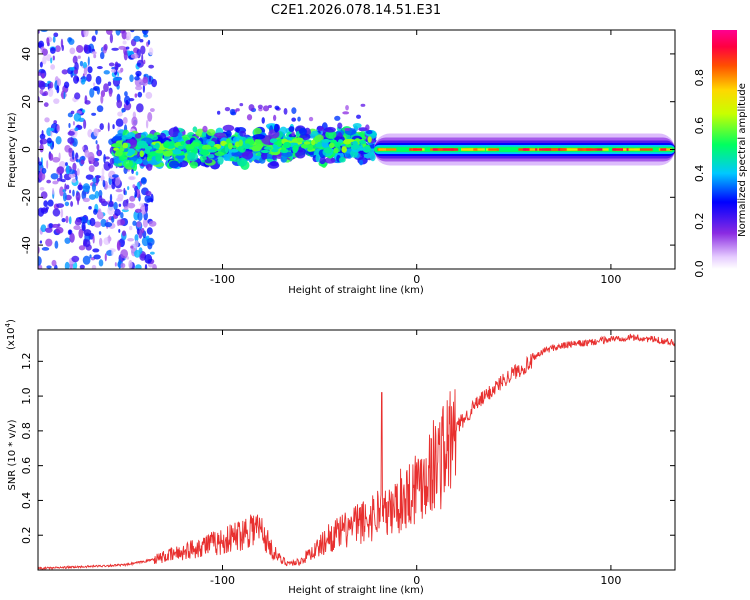  I want to click on colorbar-tick-label: 0.8, so click(699, 78).